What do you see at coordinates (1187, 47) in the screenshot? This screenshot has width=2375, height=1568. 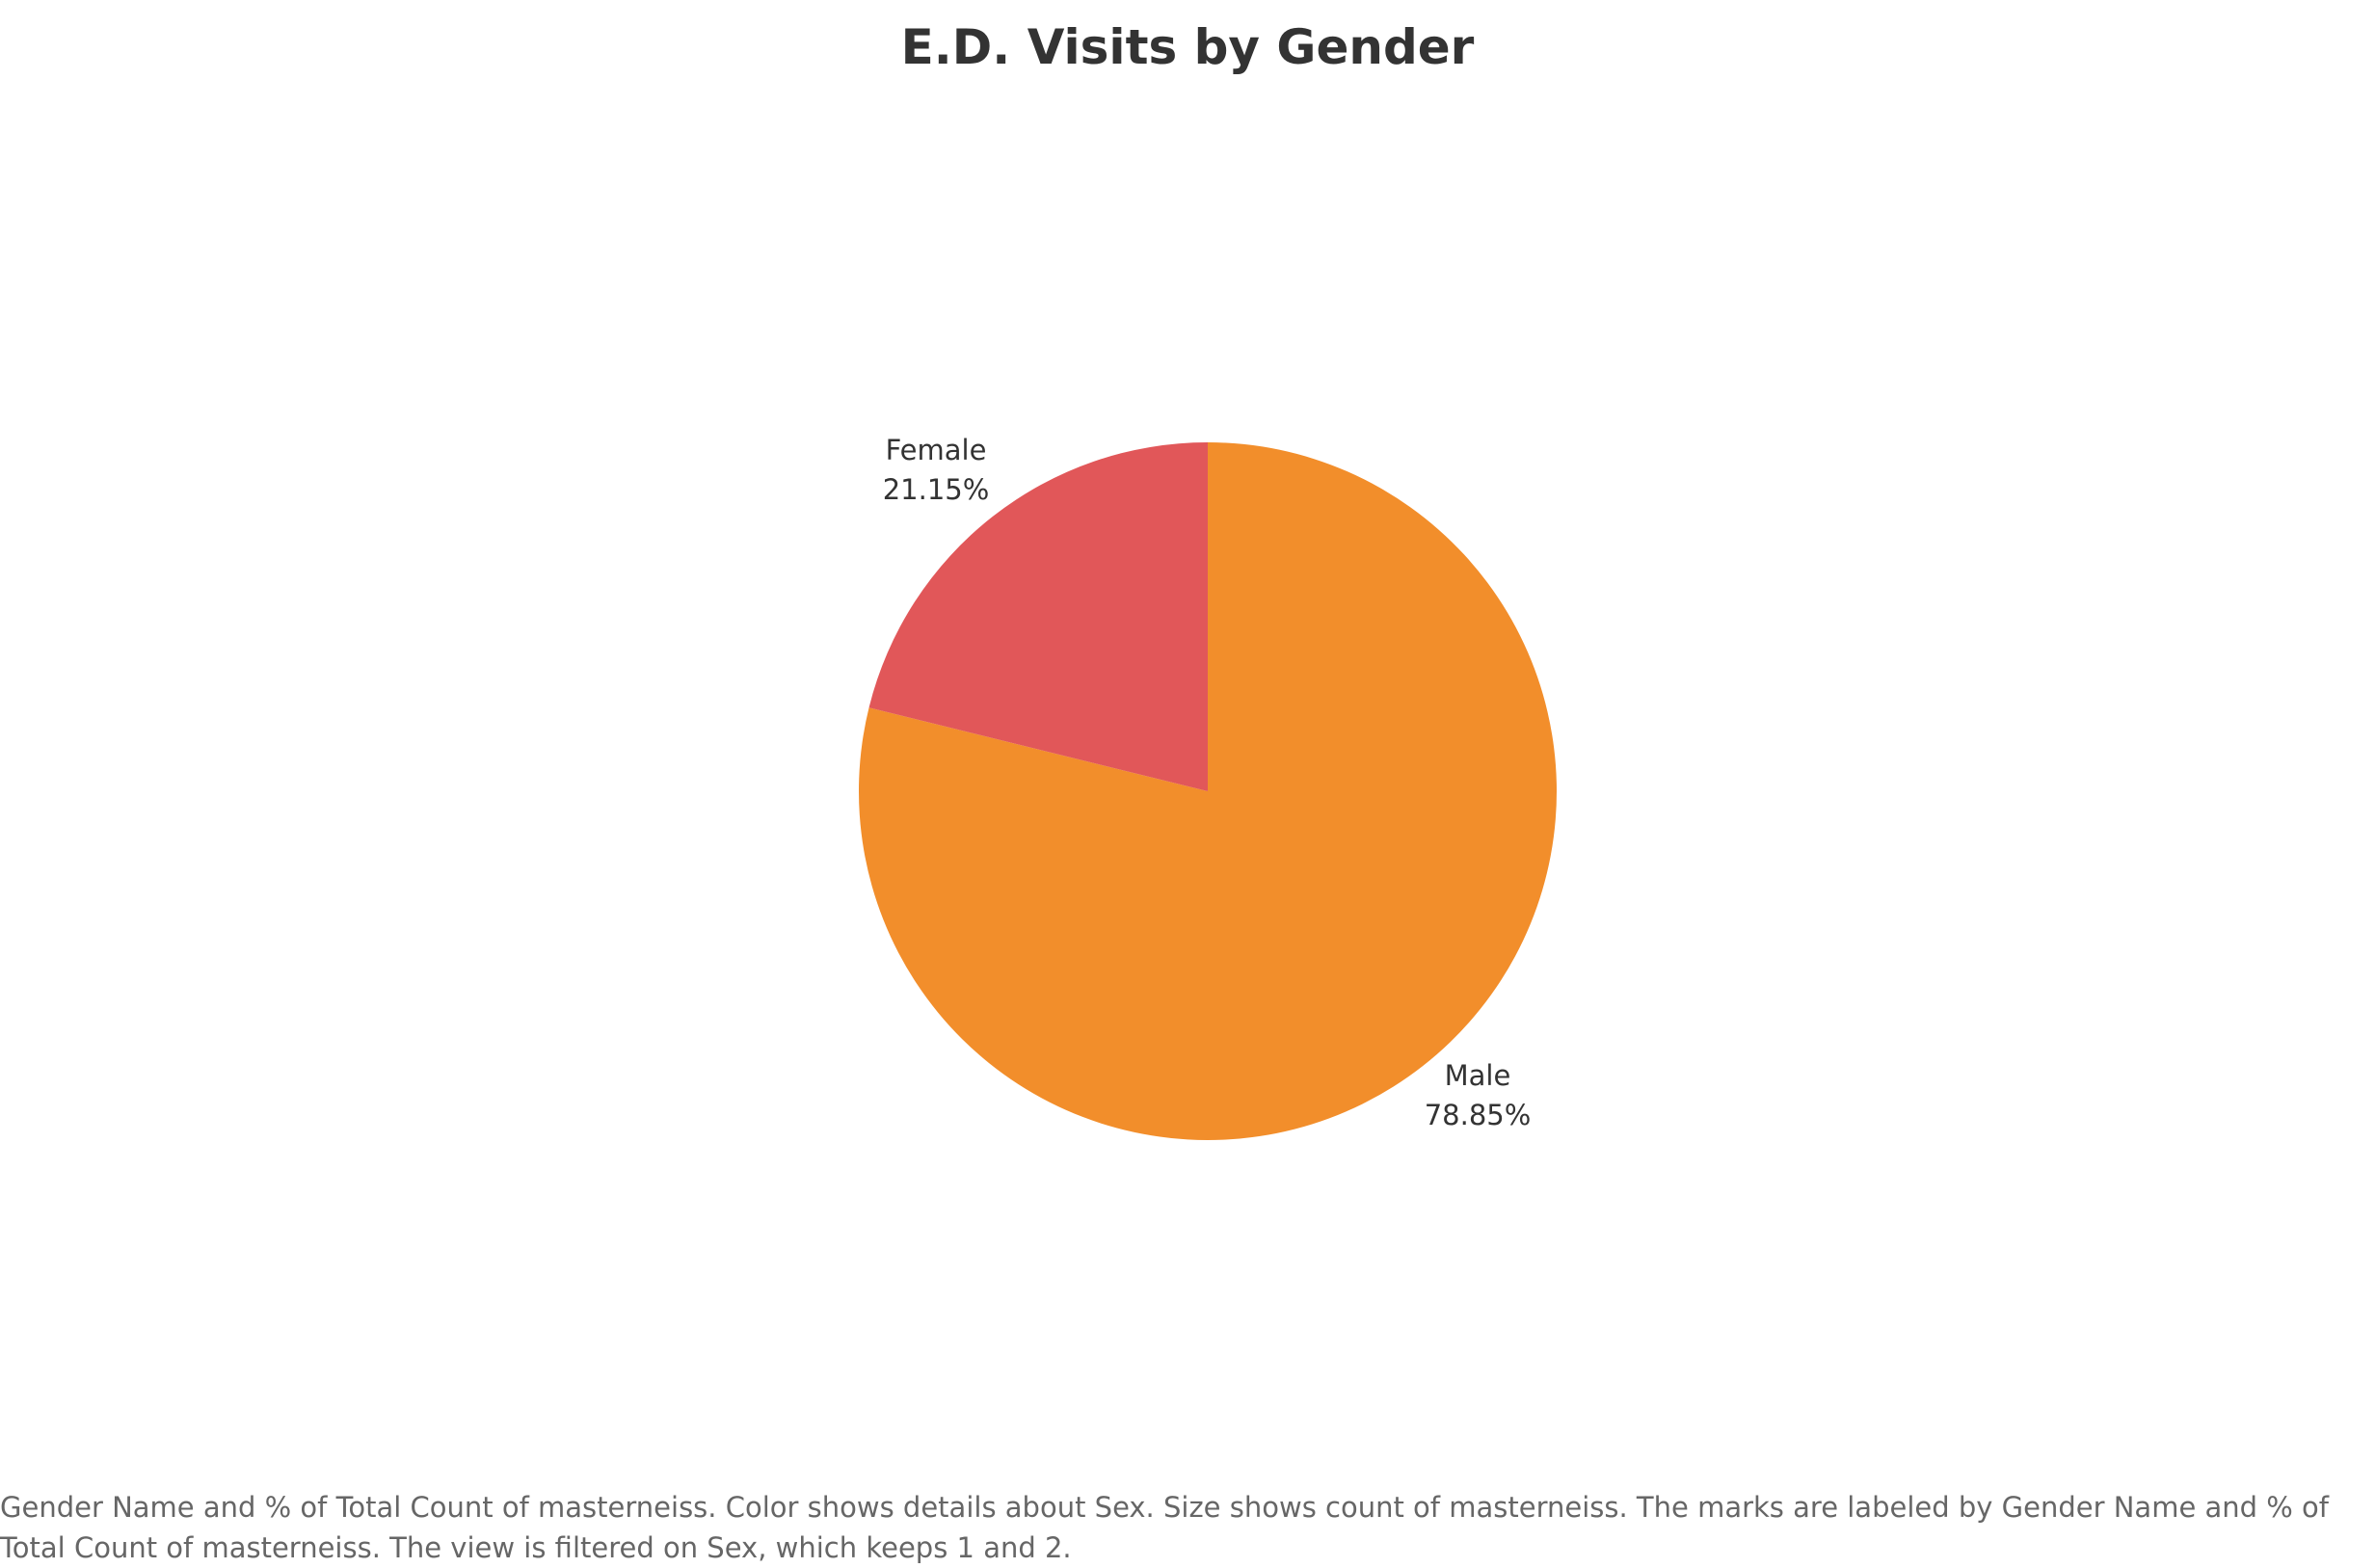 I see `chart-title: E.D. Visits by Gender` at bounding box center [1187, 47].